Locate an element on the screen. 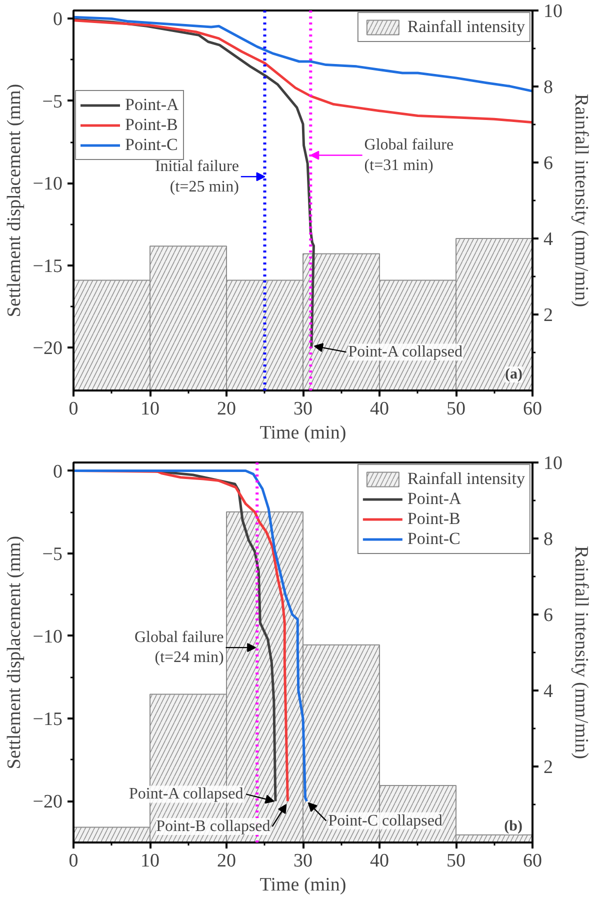 The height and width of the screenshot is (905, 602). line-series is located at coordinates (303, 54).